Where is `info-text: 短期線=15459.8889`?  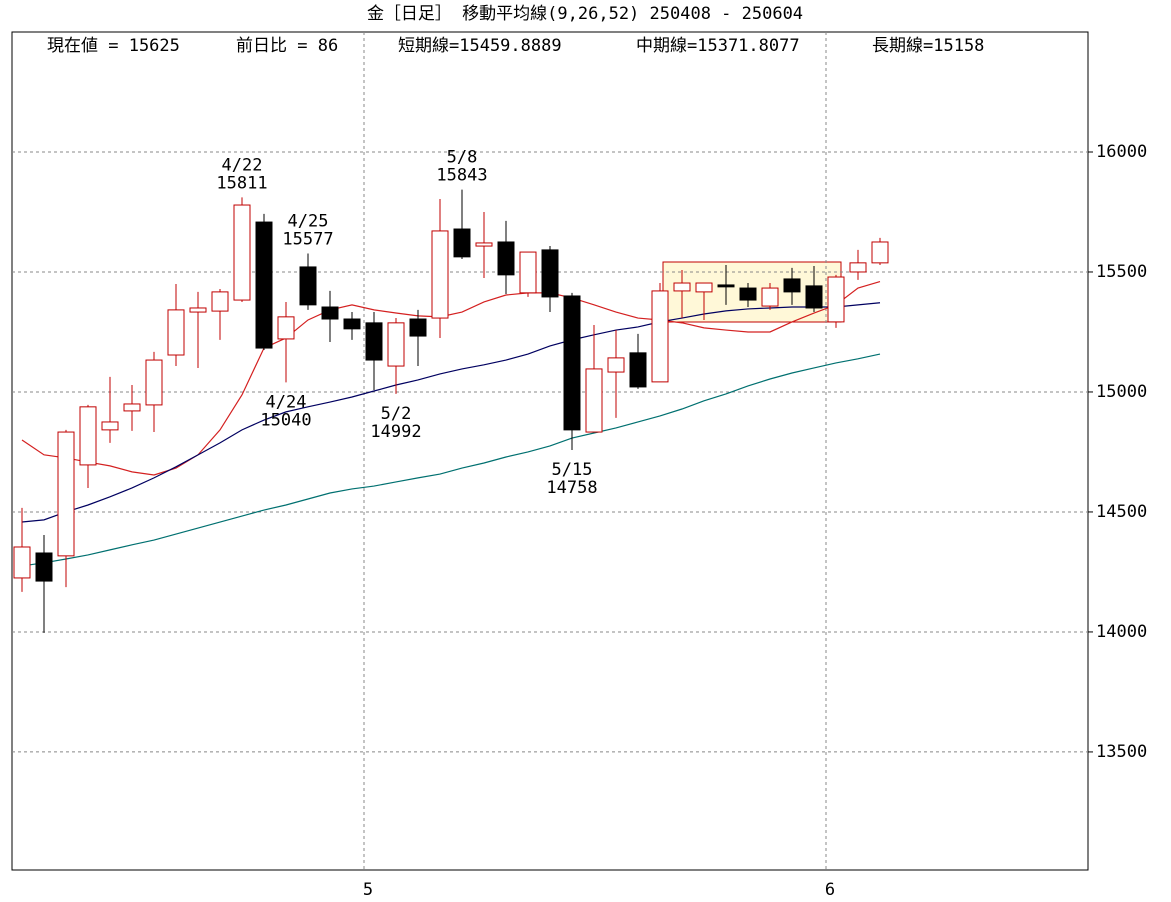 info-text: 短期線=15459.8889 is located at coordinates (480, 46).